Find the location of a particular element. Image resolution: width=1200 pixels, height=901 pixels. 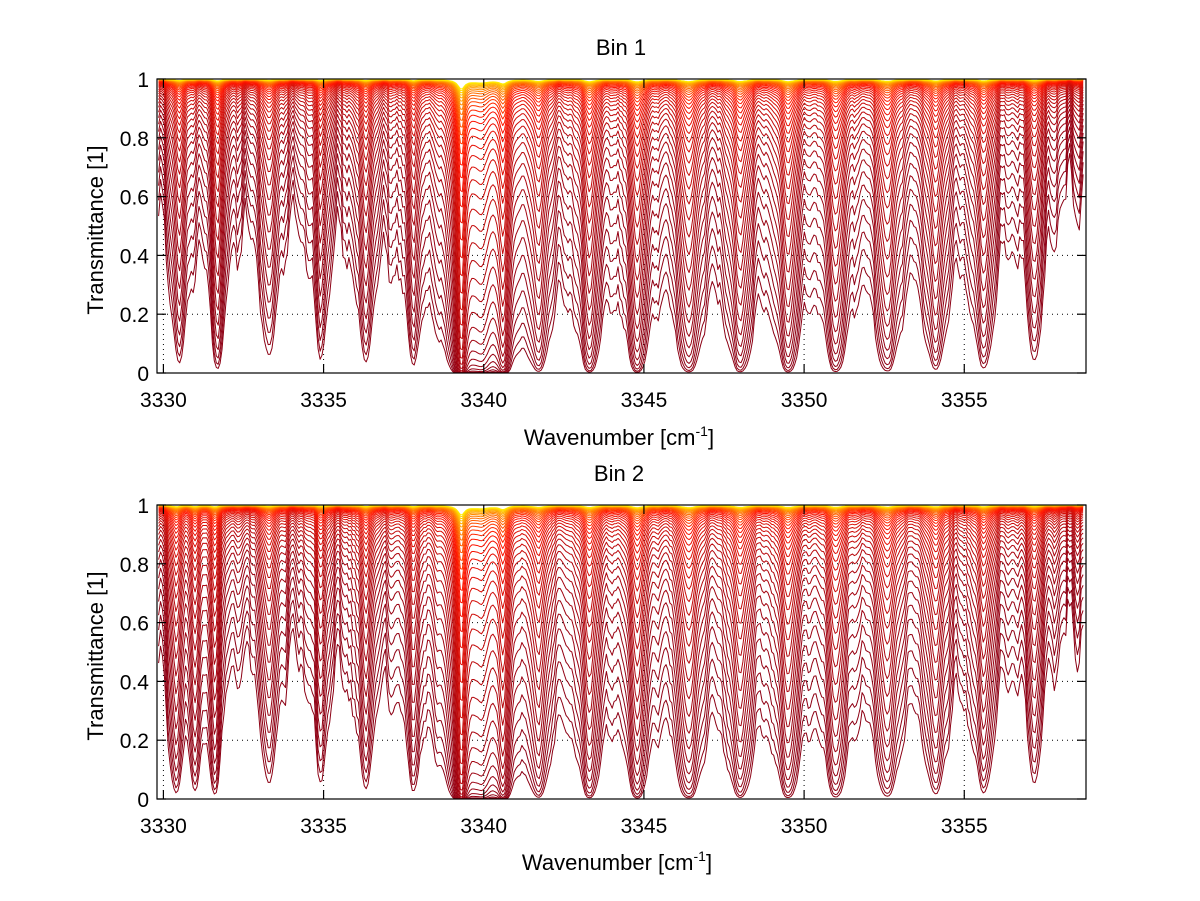

x-axis-label: Wavenumber [cm-1] is located at coordinates (617, 861).